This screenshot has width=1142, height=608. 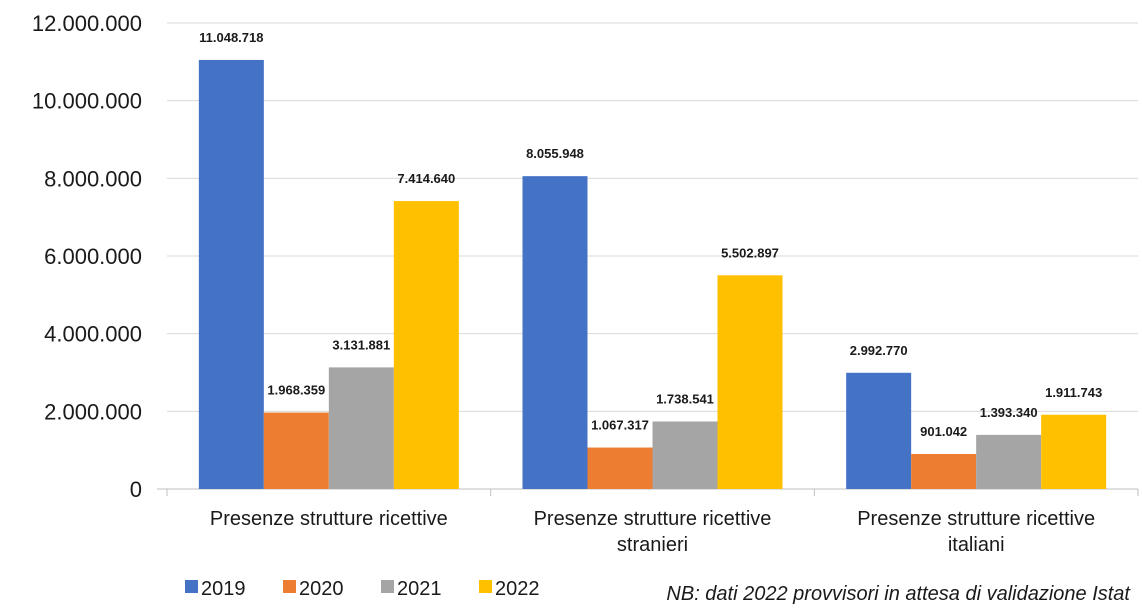 What do you see at coordinates (879, 350) in the screenshot?
I see `data-label: 2.992.770` at bounding box center [879, 350].